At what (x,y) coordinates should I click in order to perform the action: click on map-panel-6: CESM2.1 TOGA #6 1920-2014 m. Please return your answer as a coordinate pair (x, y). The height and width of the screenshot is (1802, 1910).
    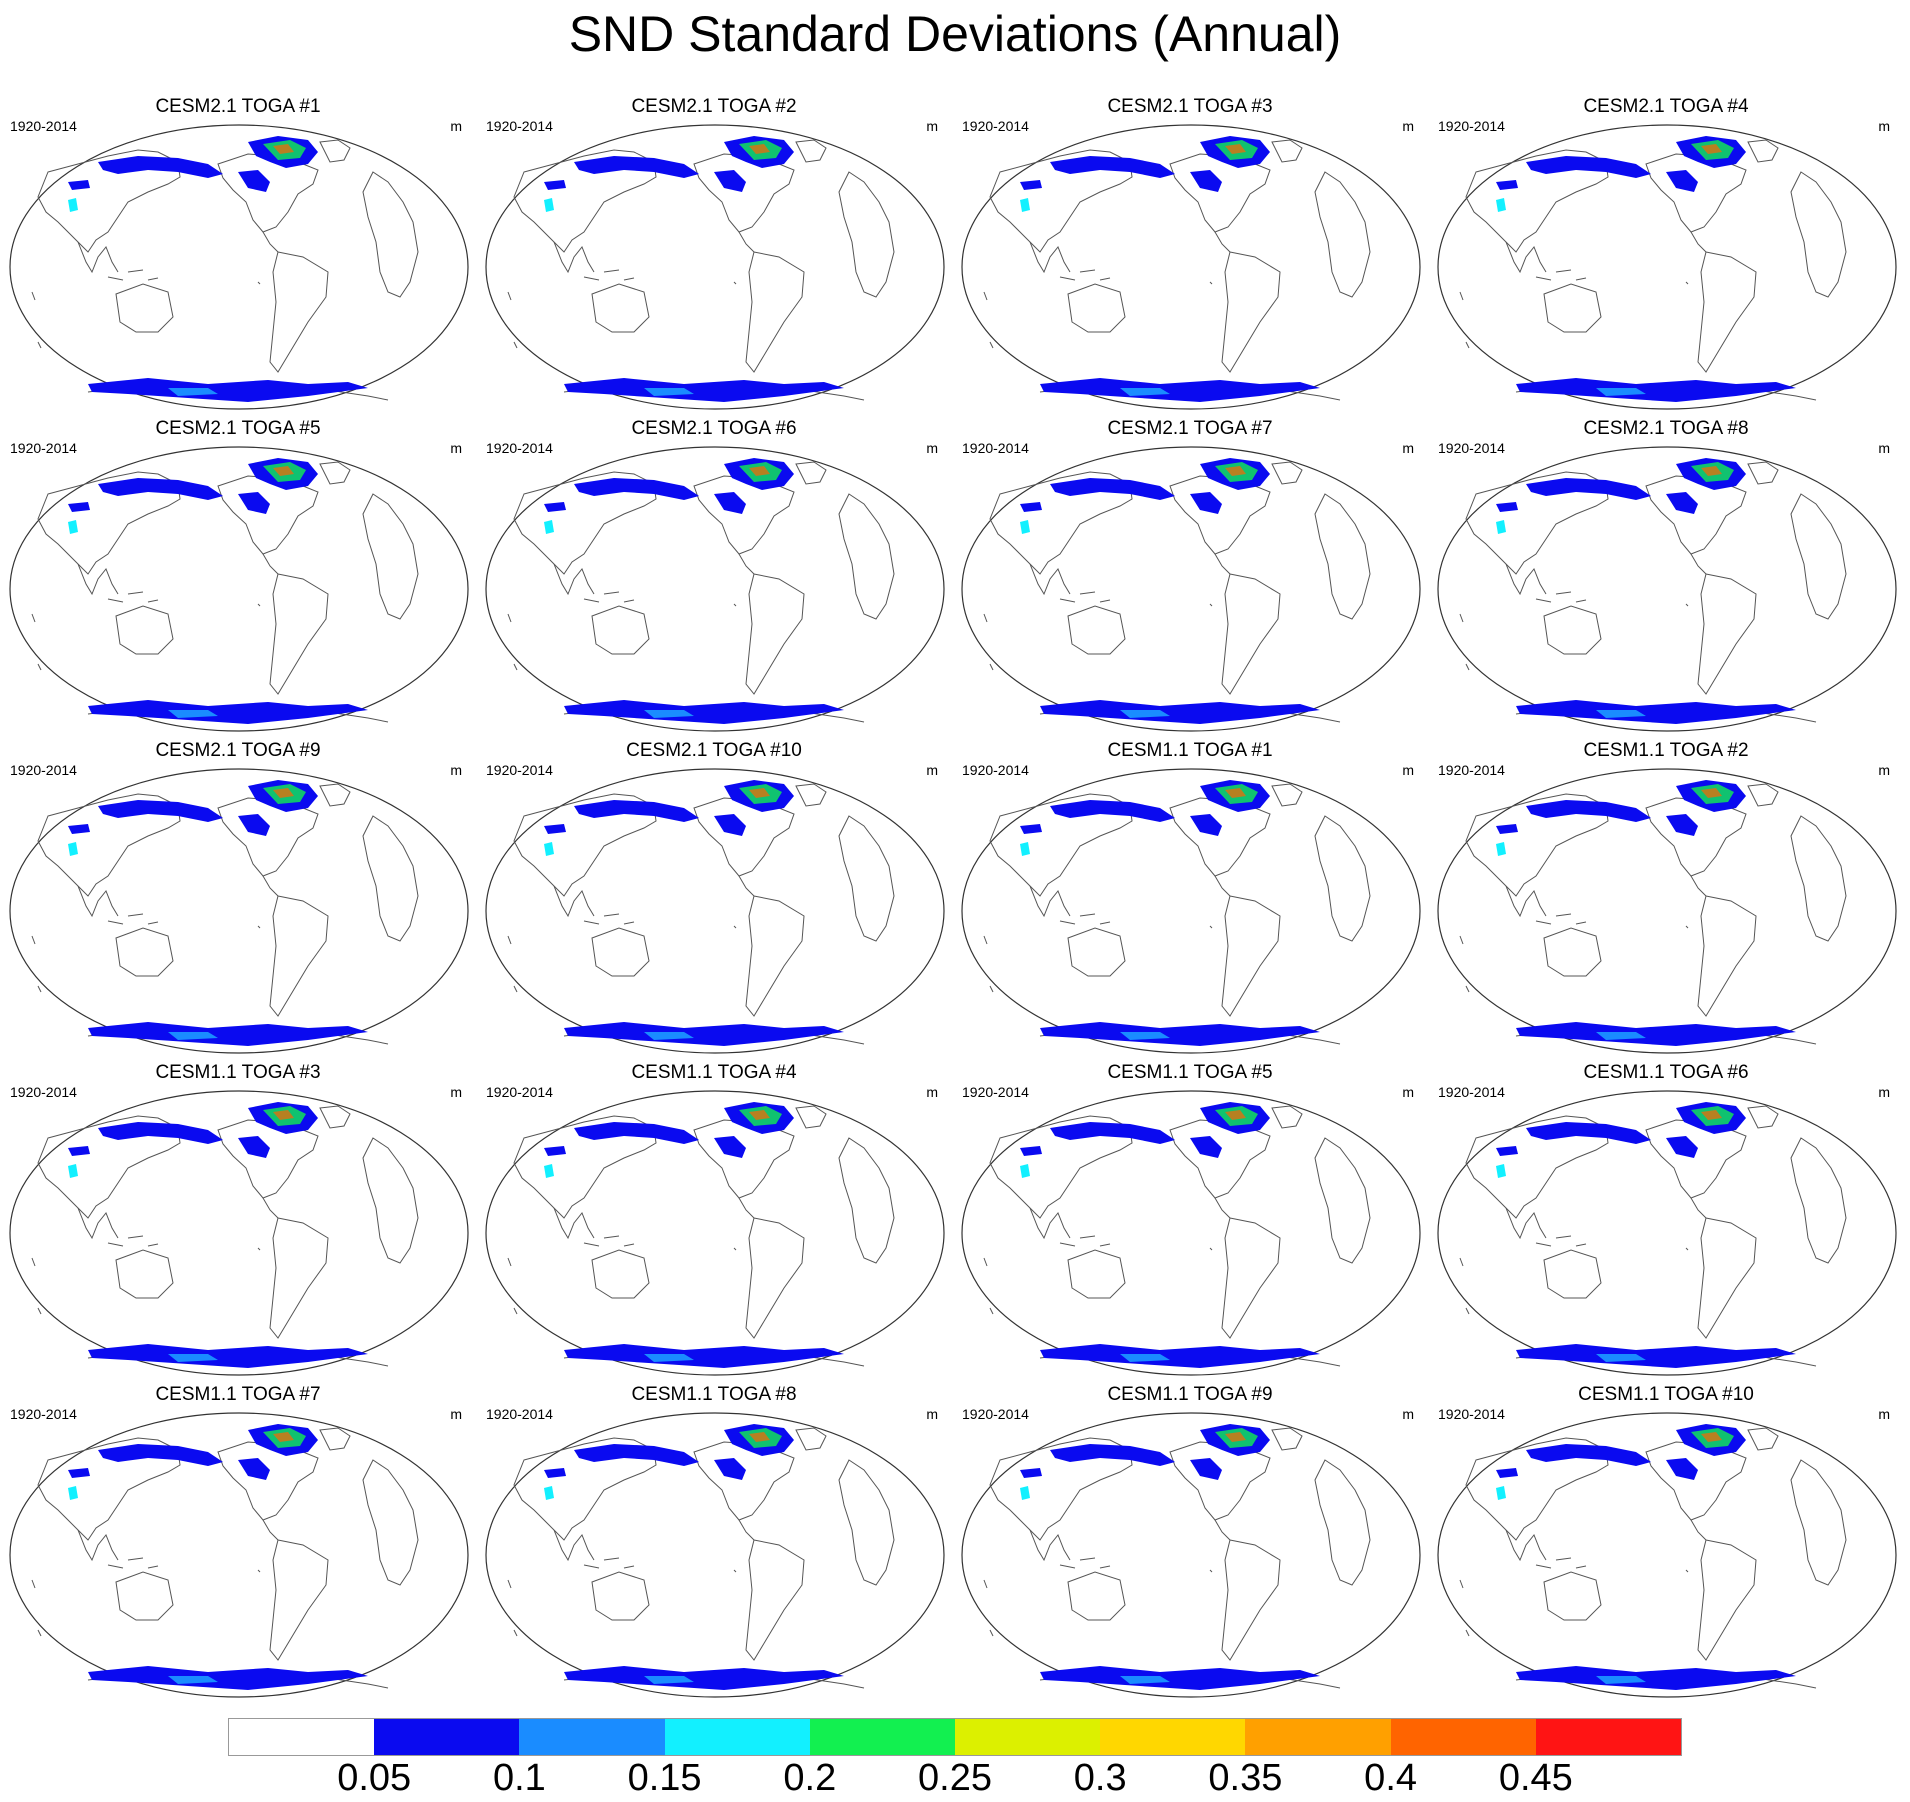
    Looking at the image, I should click on (714, 573).